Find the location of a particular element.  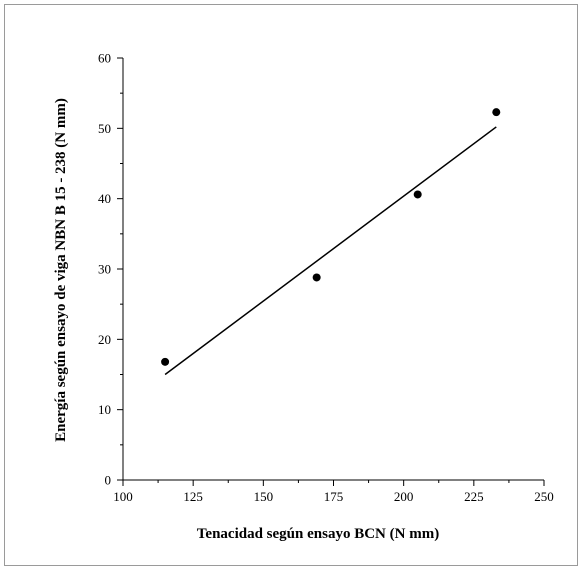

y-tick-label: 30 is located at coordinates (104, 269).